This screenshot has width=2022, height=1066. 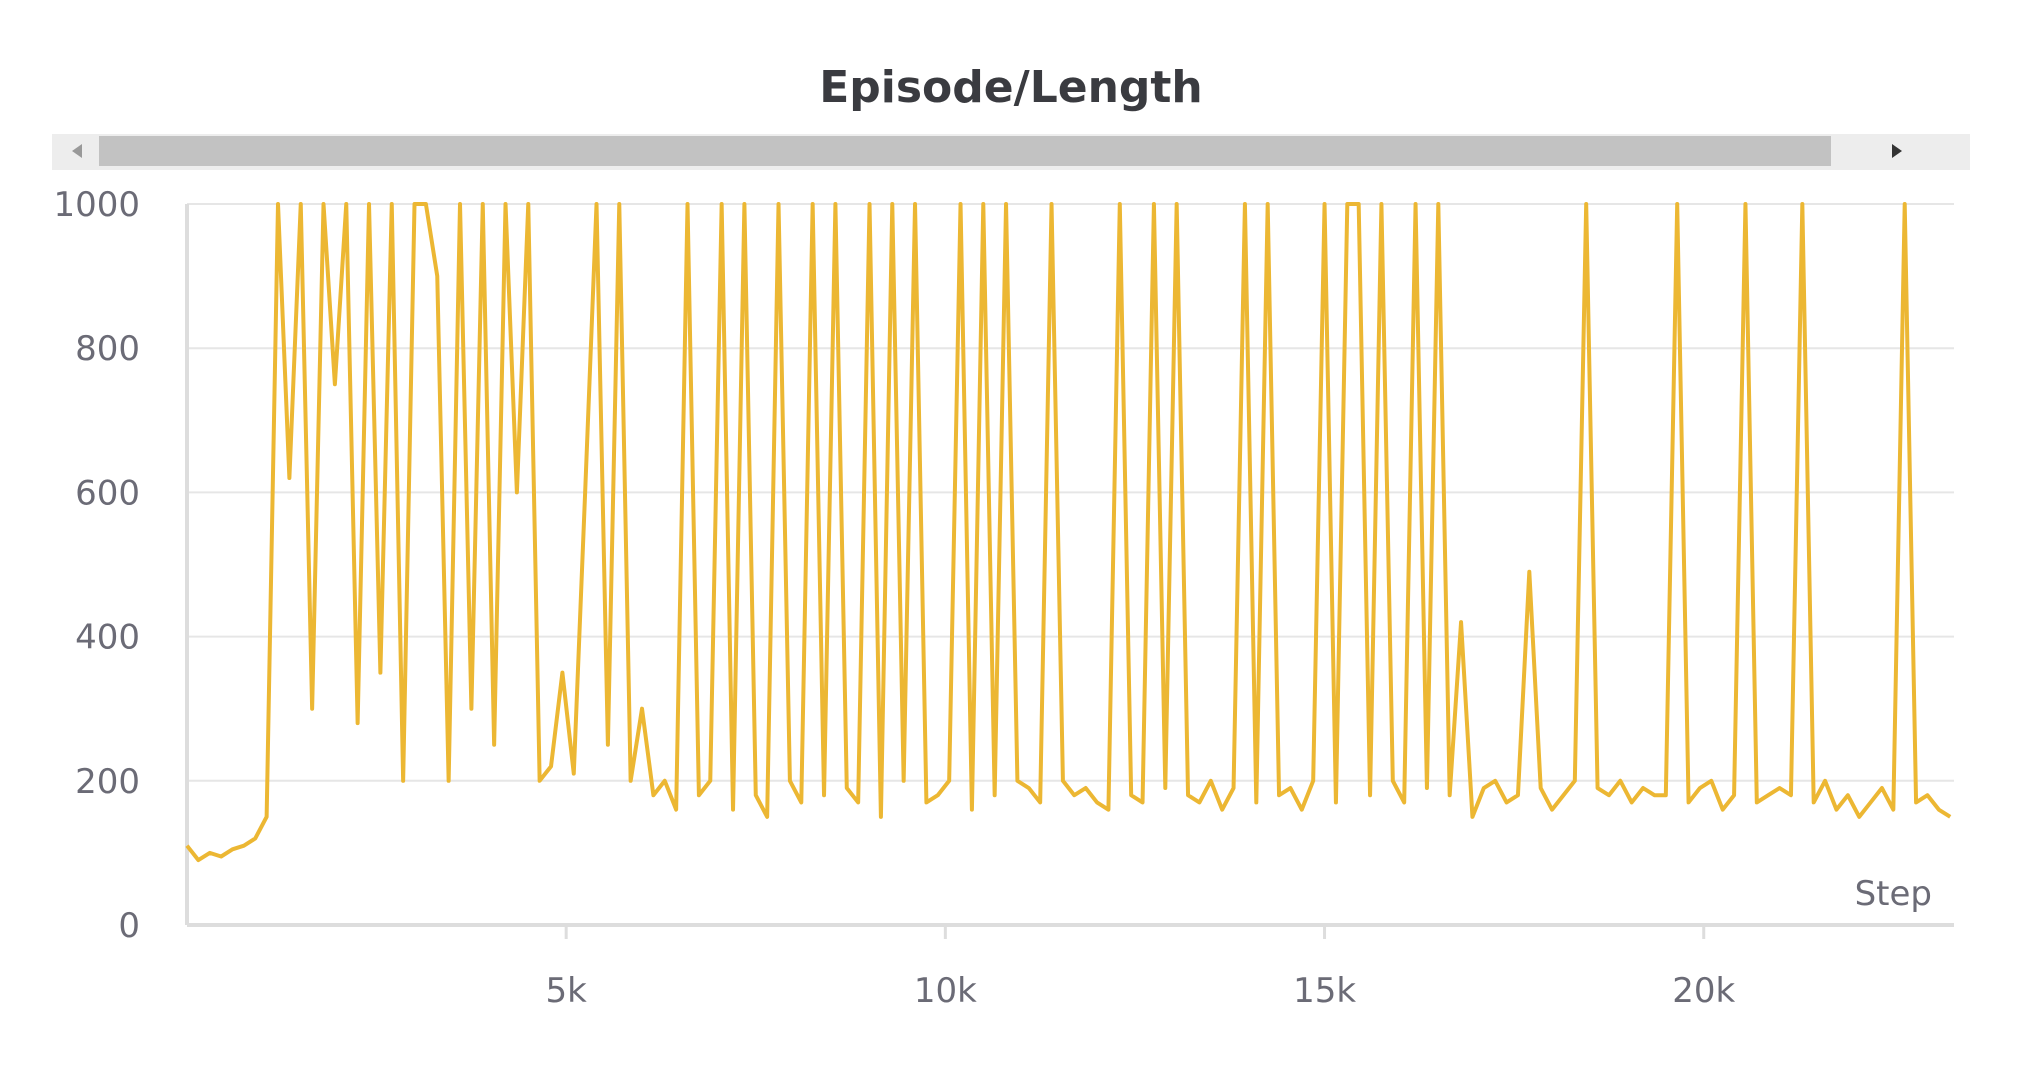 What do you see at coordinates (77, 151) in the screenshot?
I see `scroll-left` at bounding box center [77, 151].